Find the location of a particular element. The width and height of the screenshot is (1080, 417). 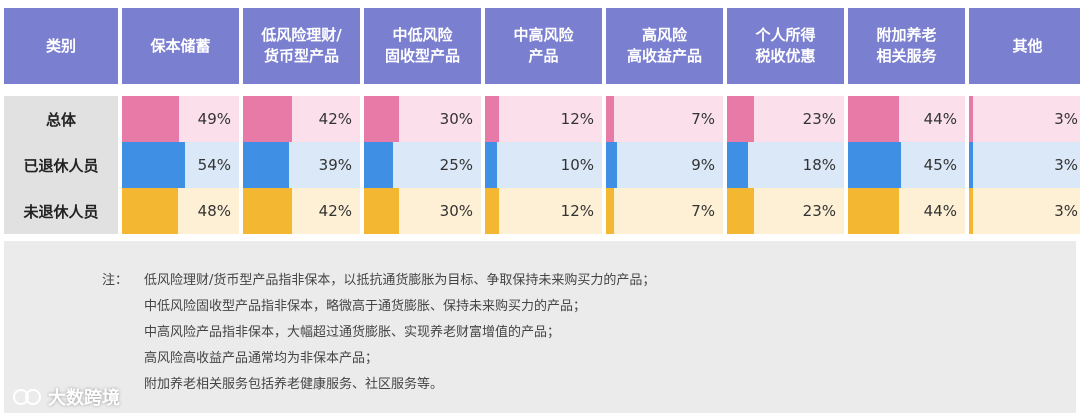

value-label: 39% is located at coordinates (335, 165).